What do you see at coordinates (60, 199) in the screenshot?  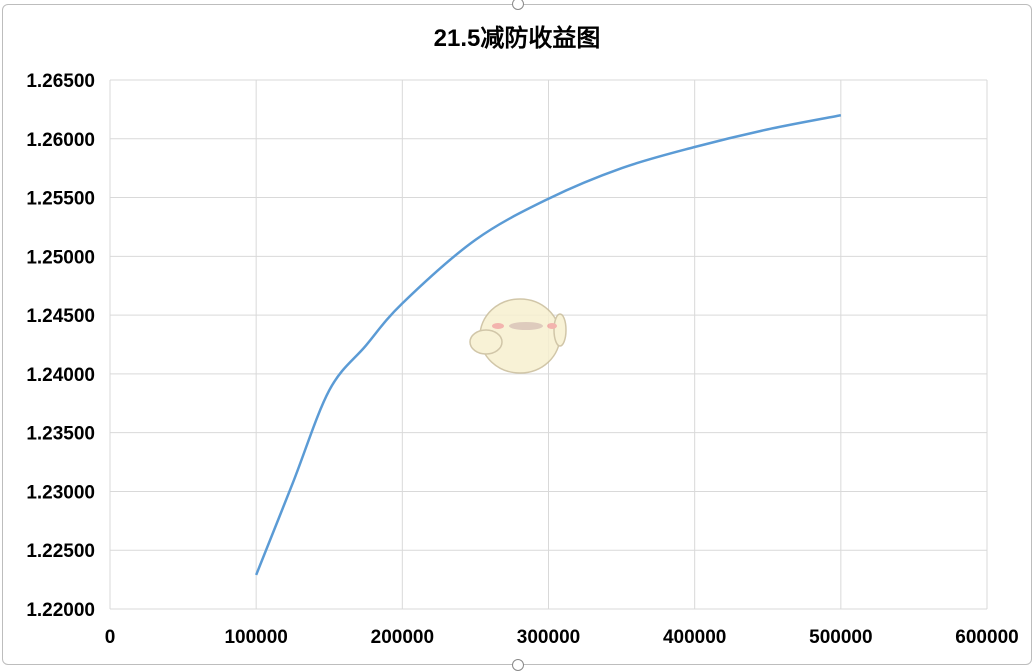 I see `y-tick-label: 1.25500` at bounding box center [60, 199].